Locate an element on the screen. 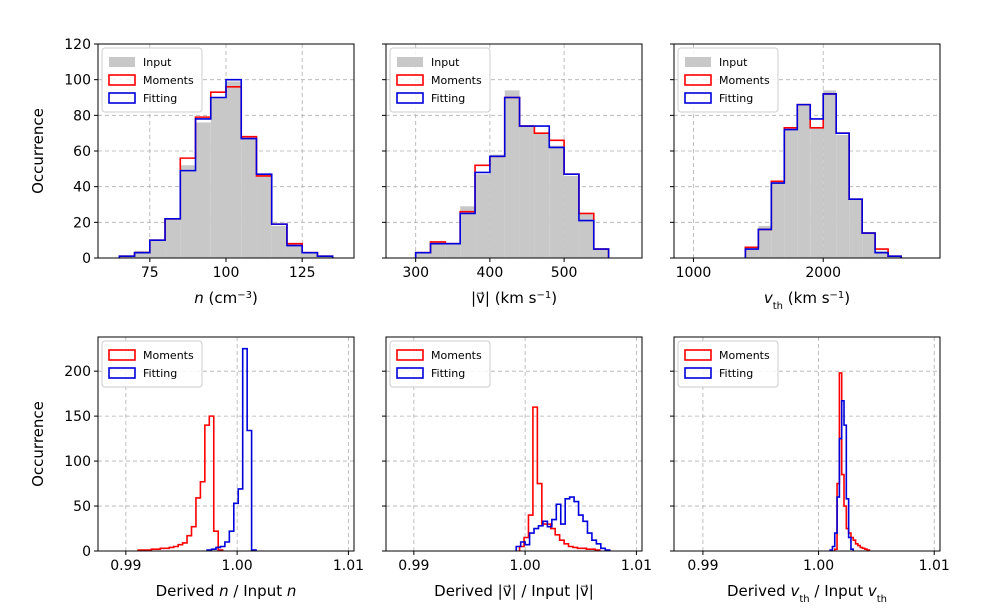  x-tick-label: 400 is located at coordinates (490, 273).